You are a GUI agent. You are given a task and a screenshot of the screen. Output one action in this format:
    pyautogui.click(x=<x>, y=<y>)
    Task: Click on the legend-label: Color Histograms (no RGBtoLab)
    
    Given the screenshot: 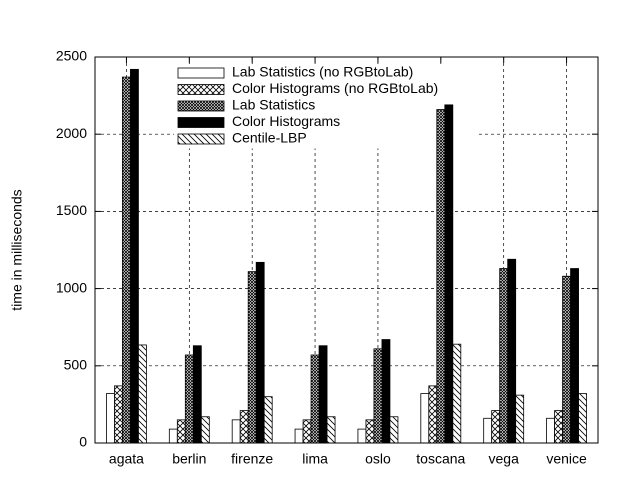 What is the action you would take?
    pyautogui.click(x=335, y=88)
    